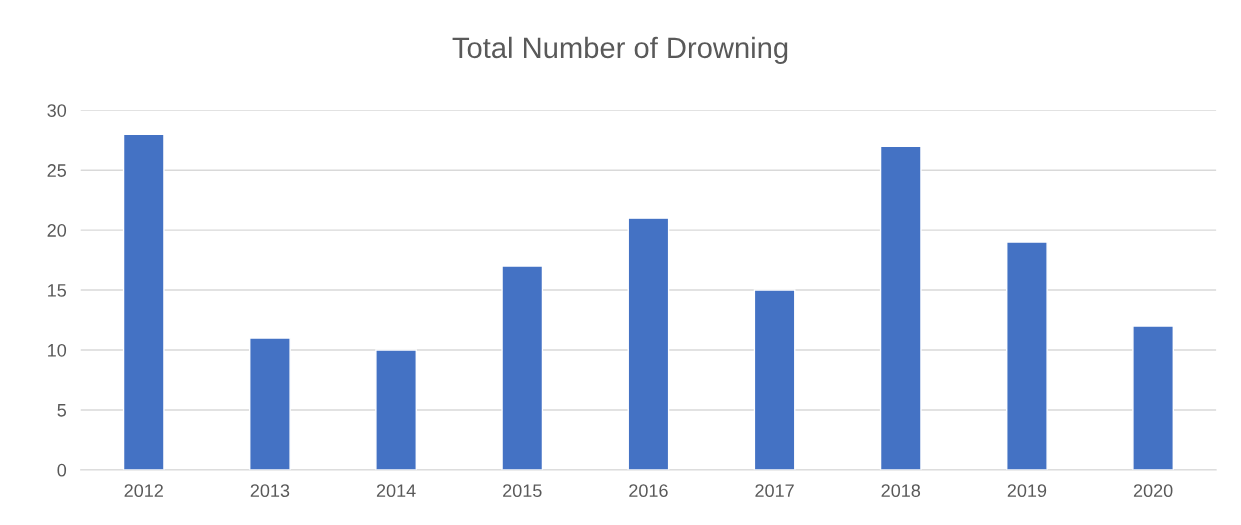  I want to click on y-tick-label: 25, so click(57, 170).